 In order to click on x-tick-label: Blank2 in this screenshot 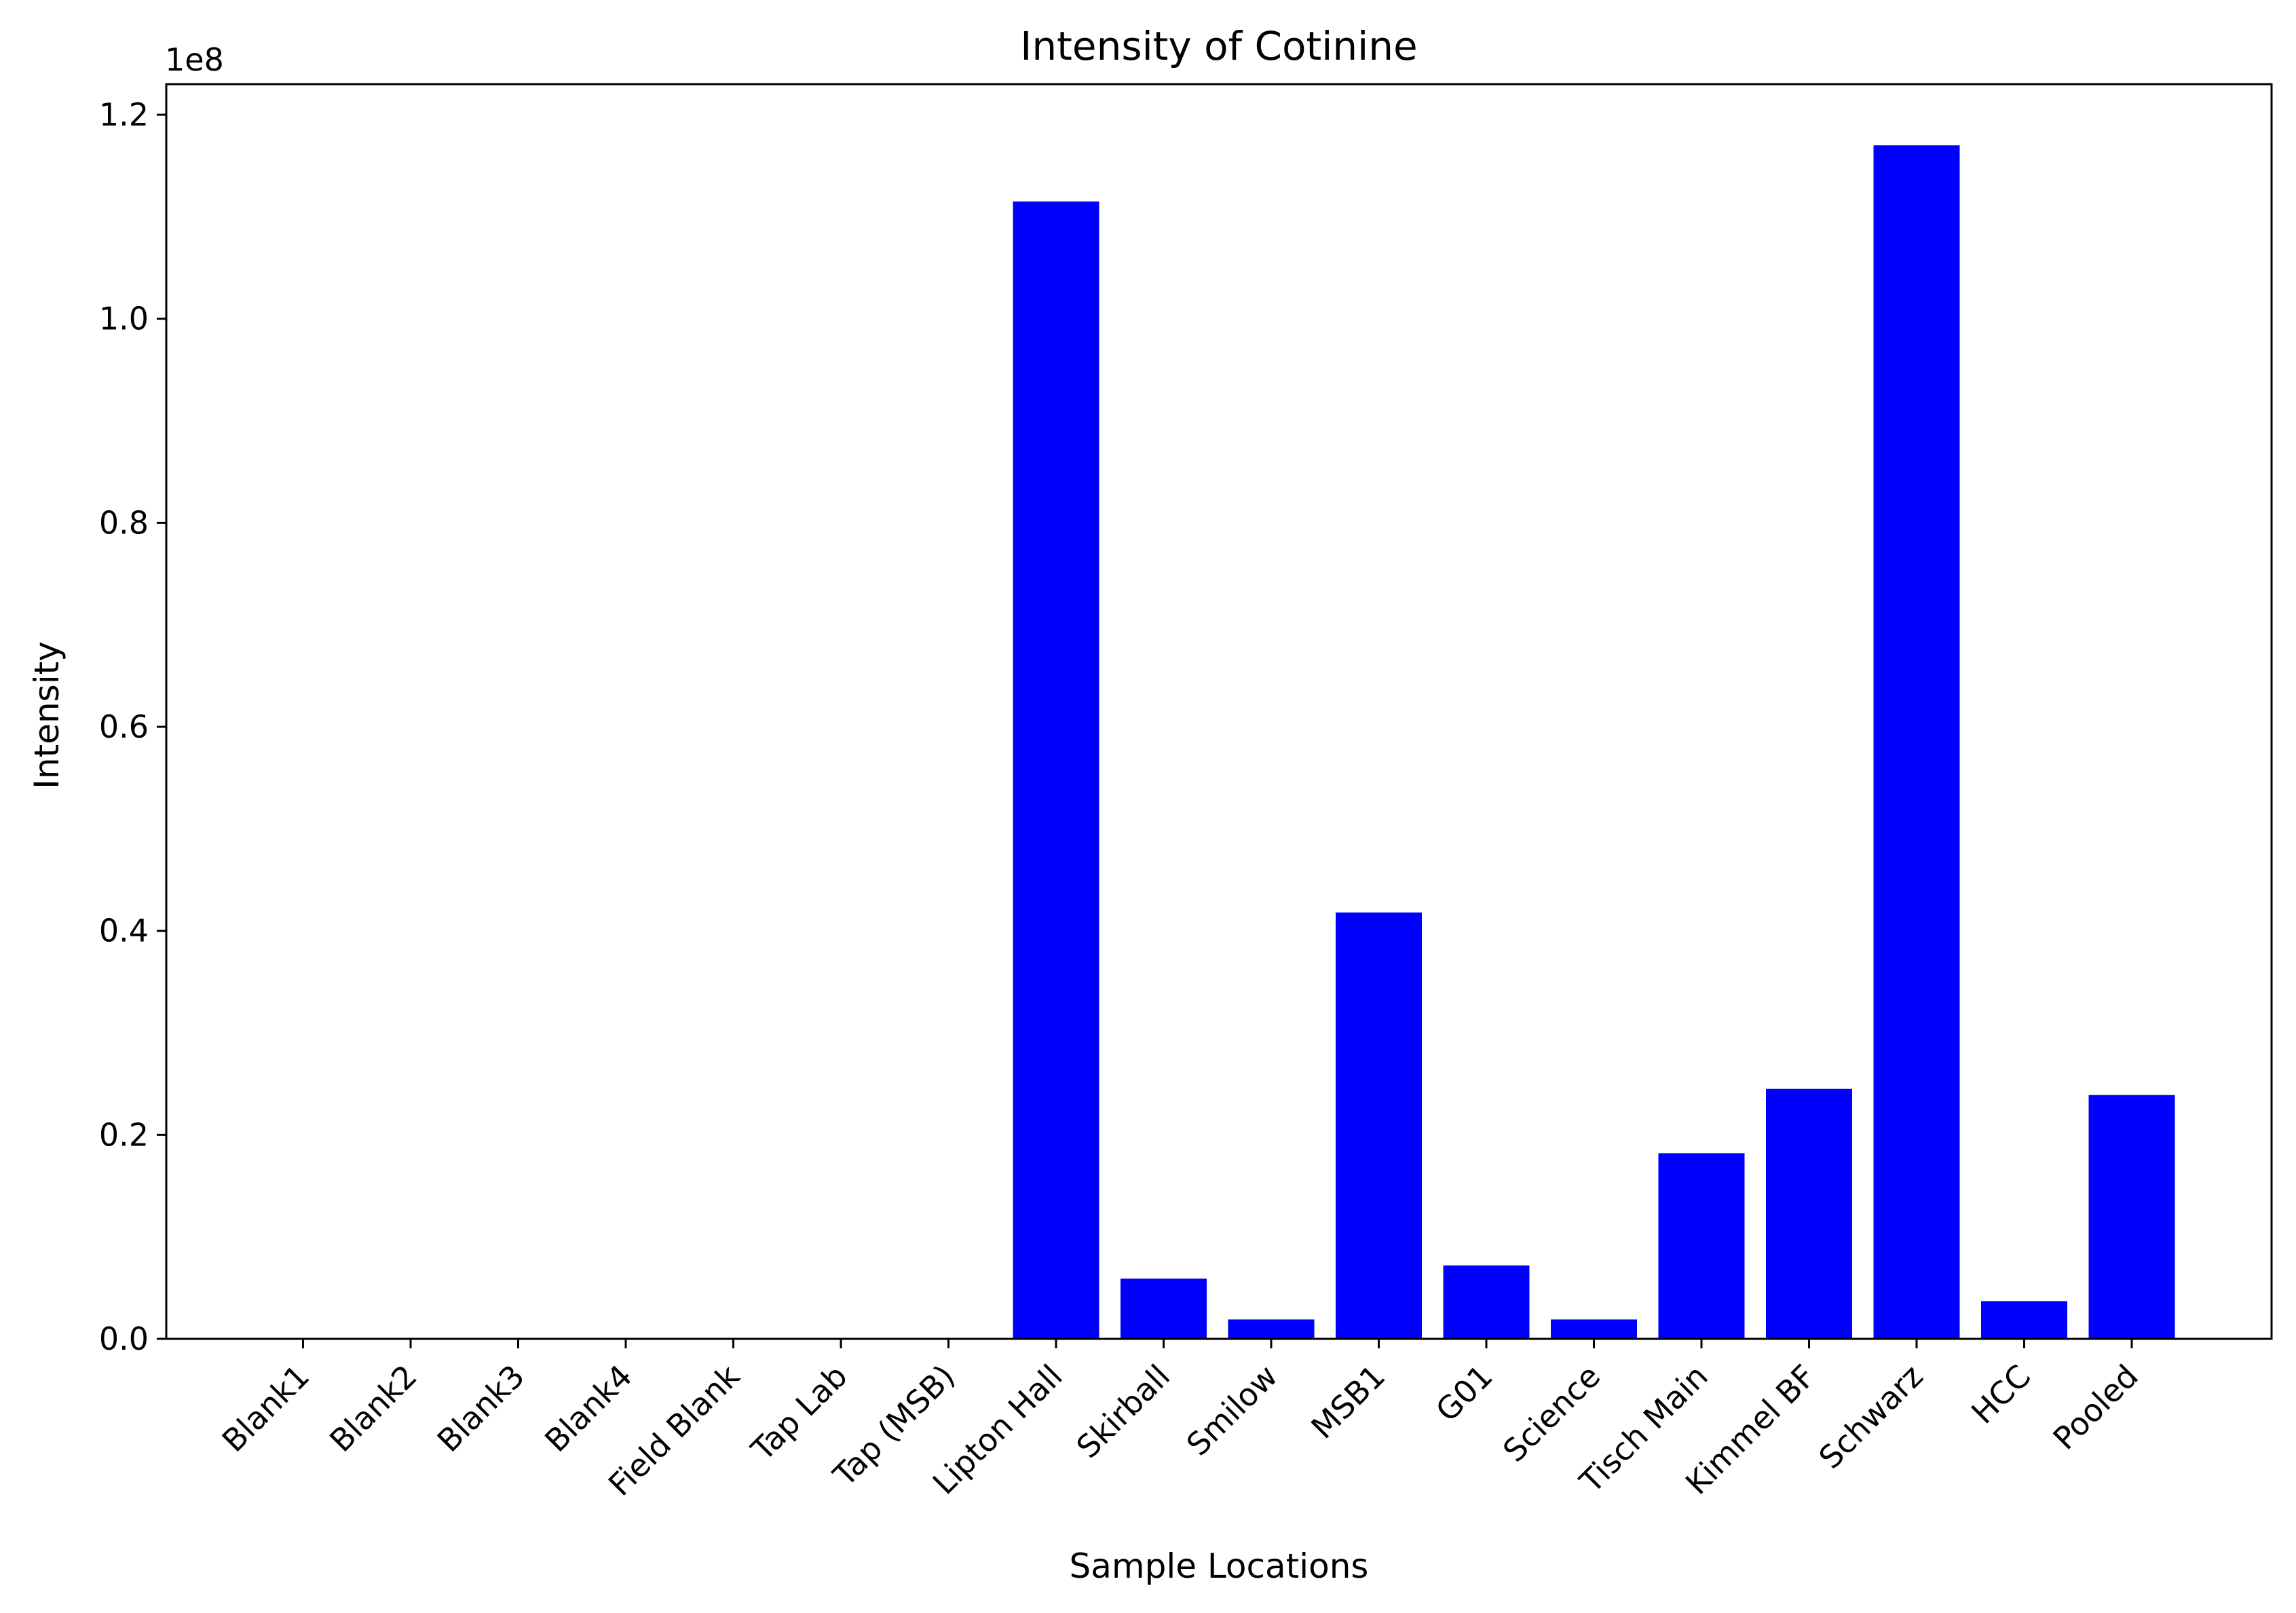, I will do `click(373, 1409)`.